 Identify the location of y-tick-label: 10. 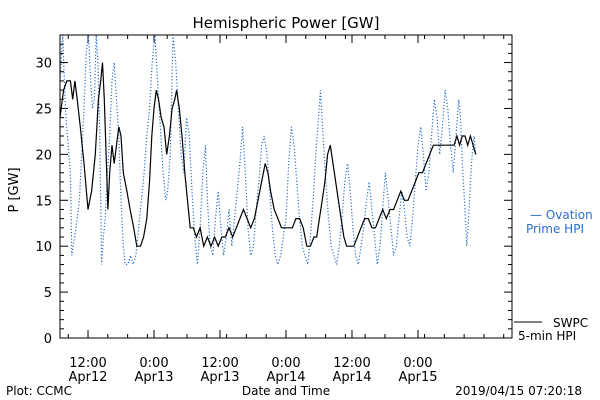
(43, 247).